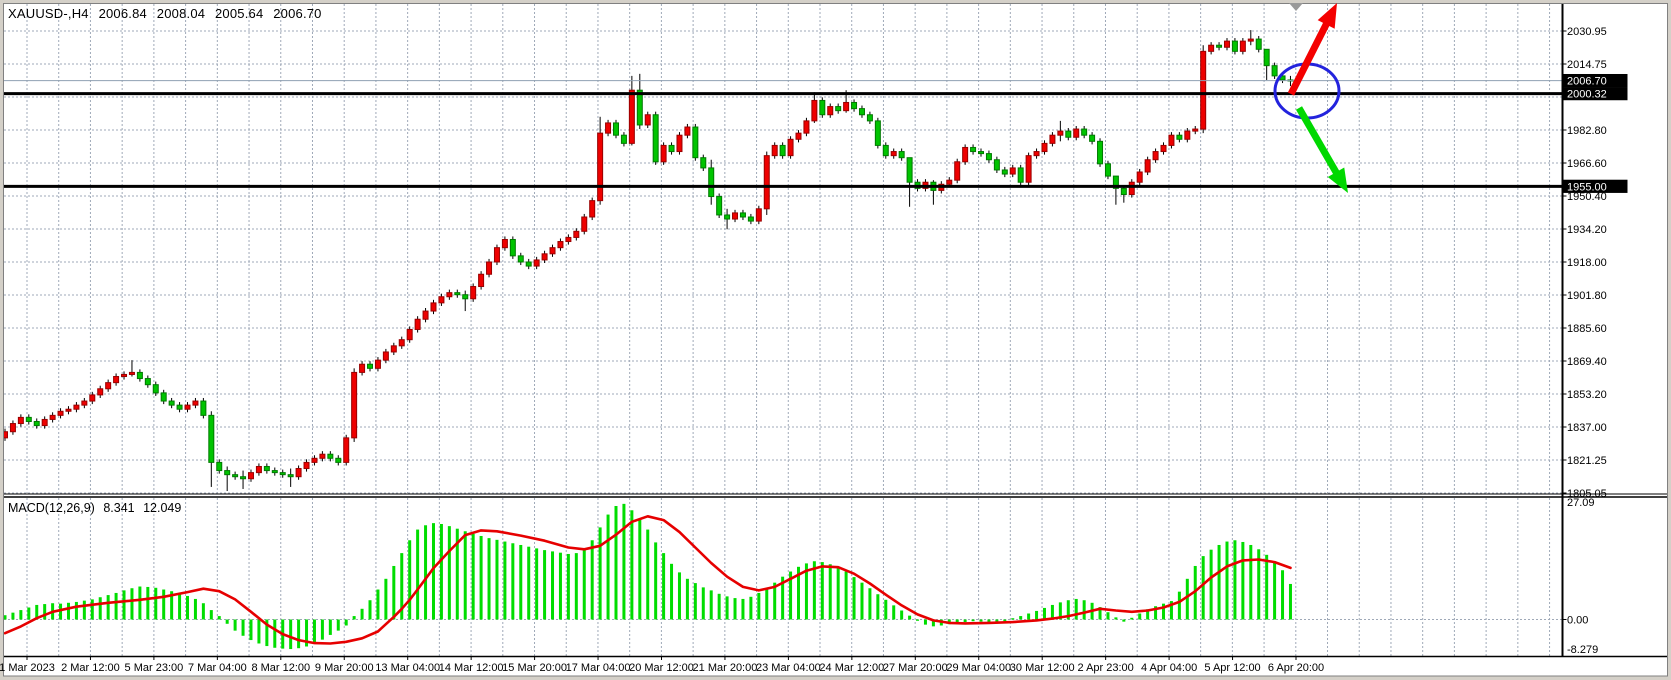 Image resolution: width=1671 pixels, height=680 pixels. I want to click on bearish-scenario-arrow-shaft, so click(1318, 141).